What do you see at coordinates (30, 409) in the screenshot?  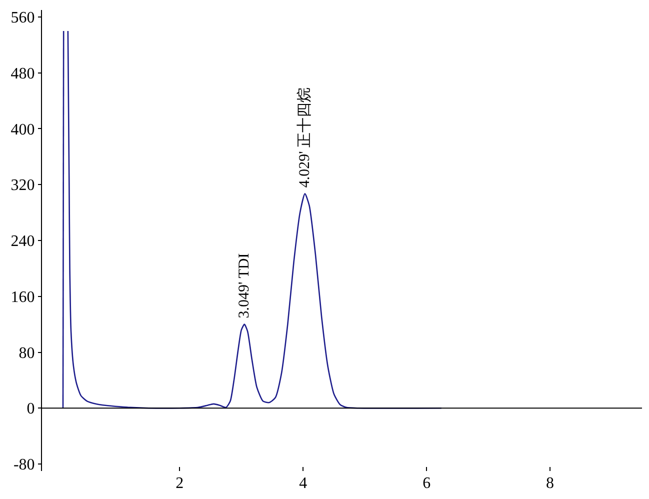 I see `y-tick-label: 0` at bounding box center [30, 409].